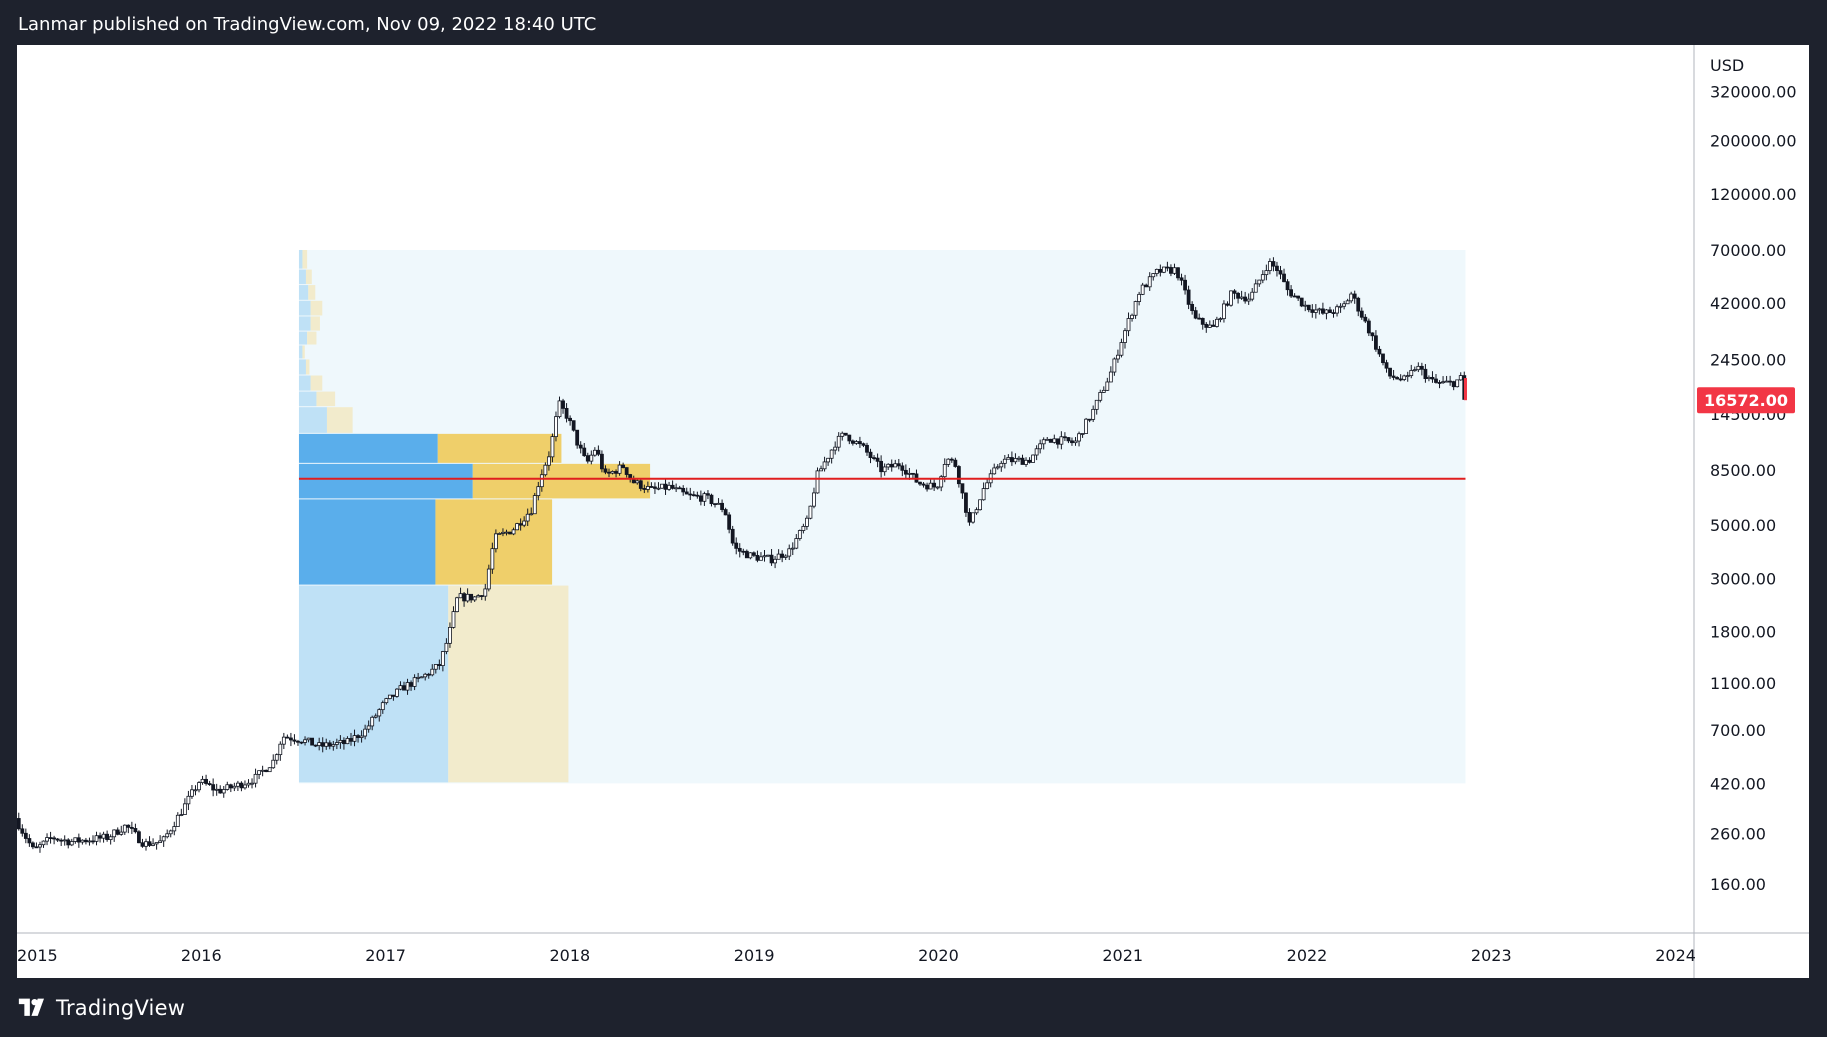  Describe the element at coordinates (33, 1008) in the screenshot. I see `tradingview-logo-icon` at that location.